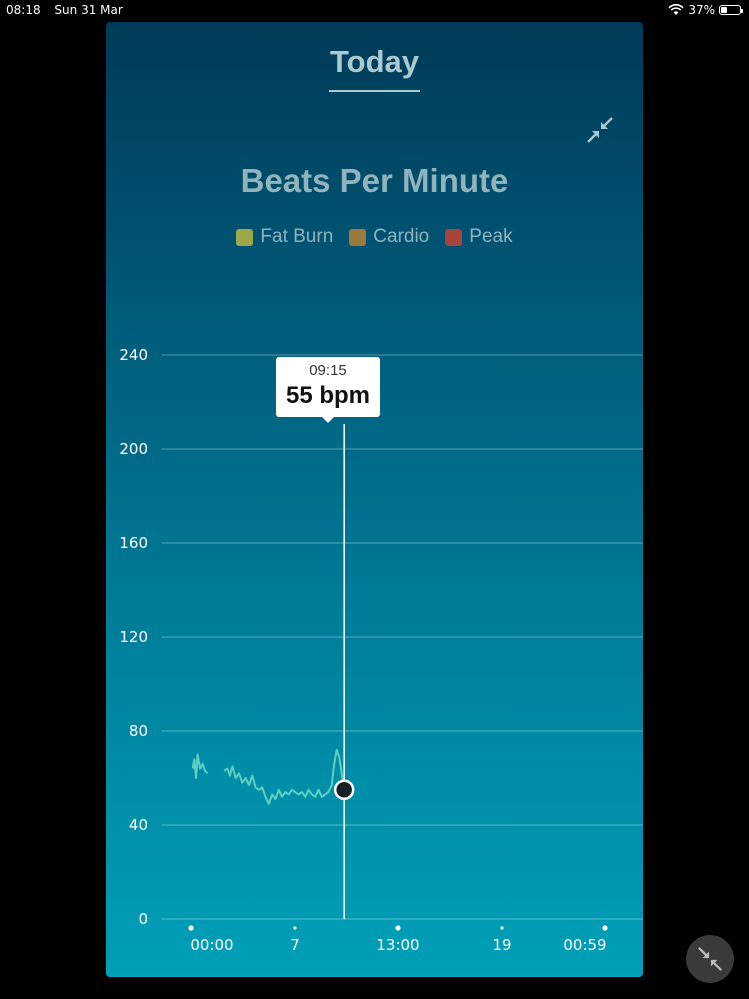  Describe the element at coordinates (143, 919) in the screenshot. I see `y-tick-label-0: 0` at that location.